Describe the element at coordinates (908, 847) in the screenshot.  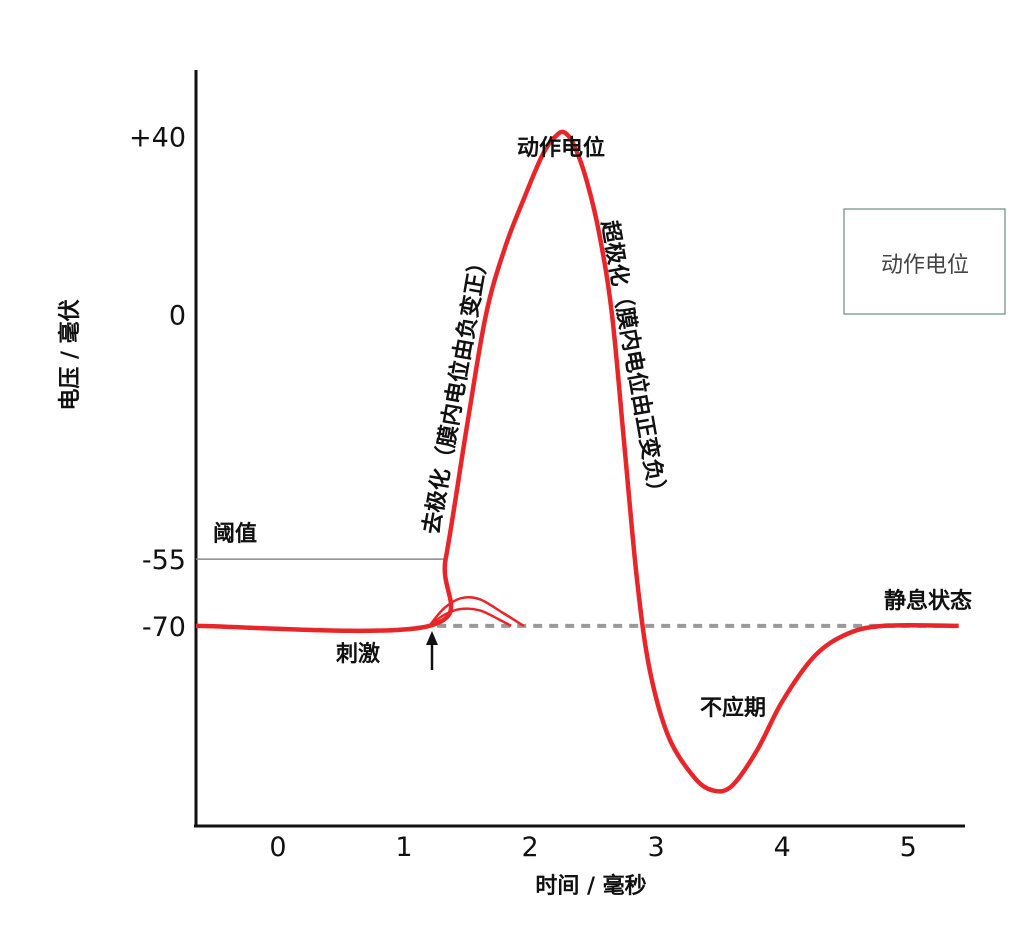
I see `x-tick-label: 5` at that location.